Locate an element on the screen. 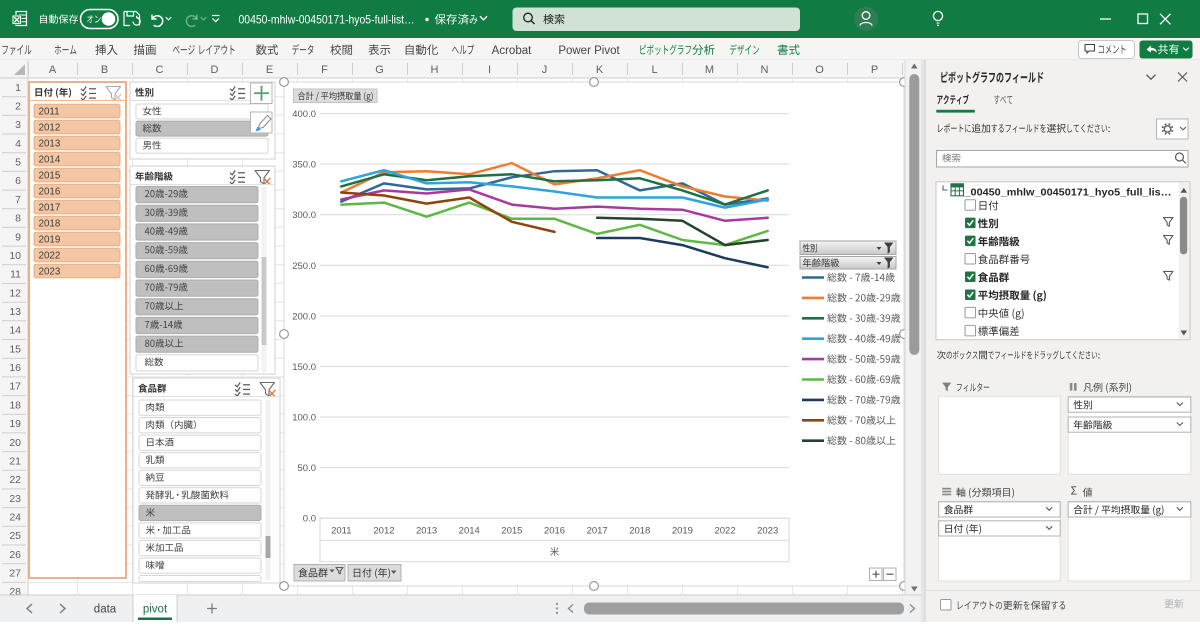 The height and width of the screenshot is (627, 1200). svg-text: 18 is located at coordinates (15, 405).